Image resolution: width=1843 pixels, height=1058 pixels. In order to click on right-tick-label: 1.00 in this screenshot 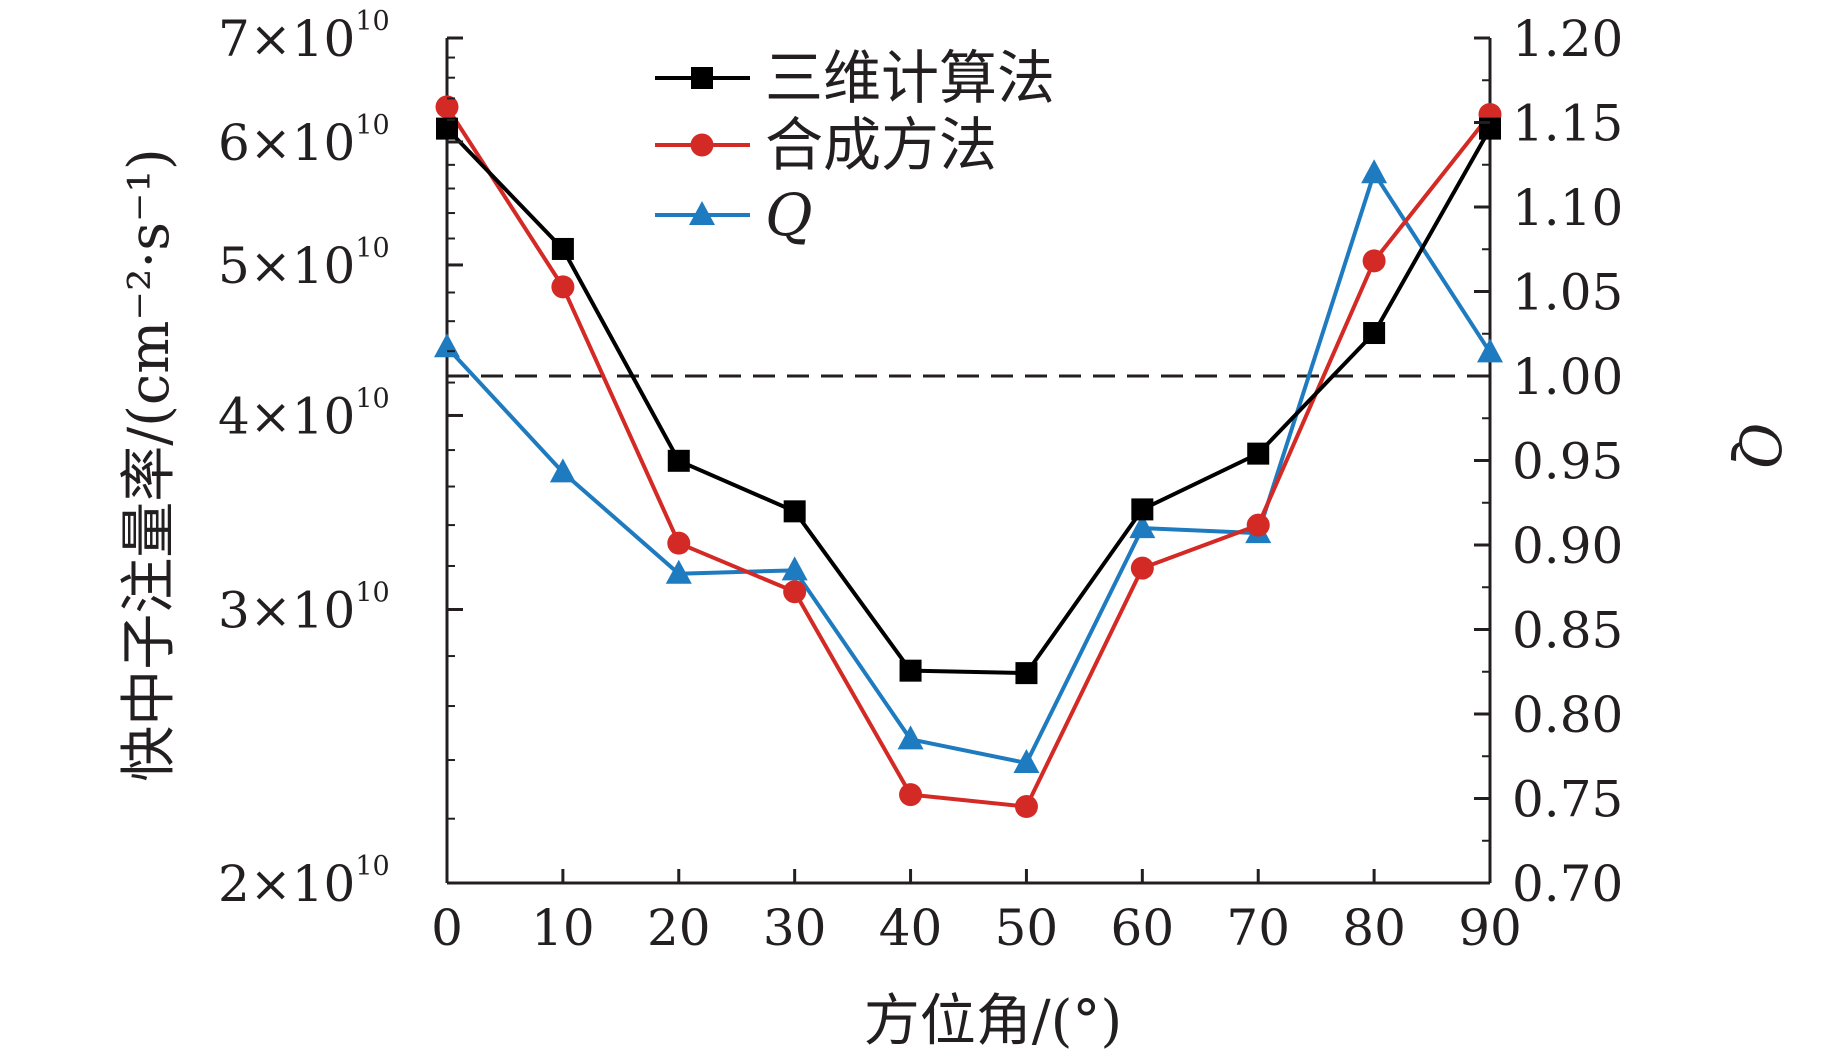, I will do `click(1567, 377)`.